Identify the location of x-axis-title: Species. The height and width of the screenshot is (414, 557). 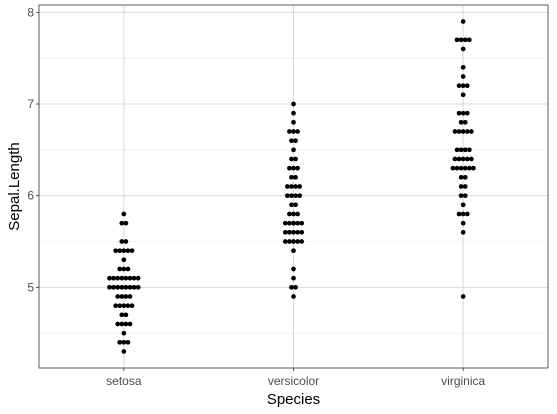
(293, 399).